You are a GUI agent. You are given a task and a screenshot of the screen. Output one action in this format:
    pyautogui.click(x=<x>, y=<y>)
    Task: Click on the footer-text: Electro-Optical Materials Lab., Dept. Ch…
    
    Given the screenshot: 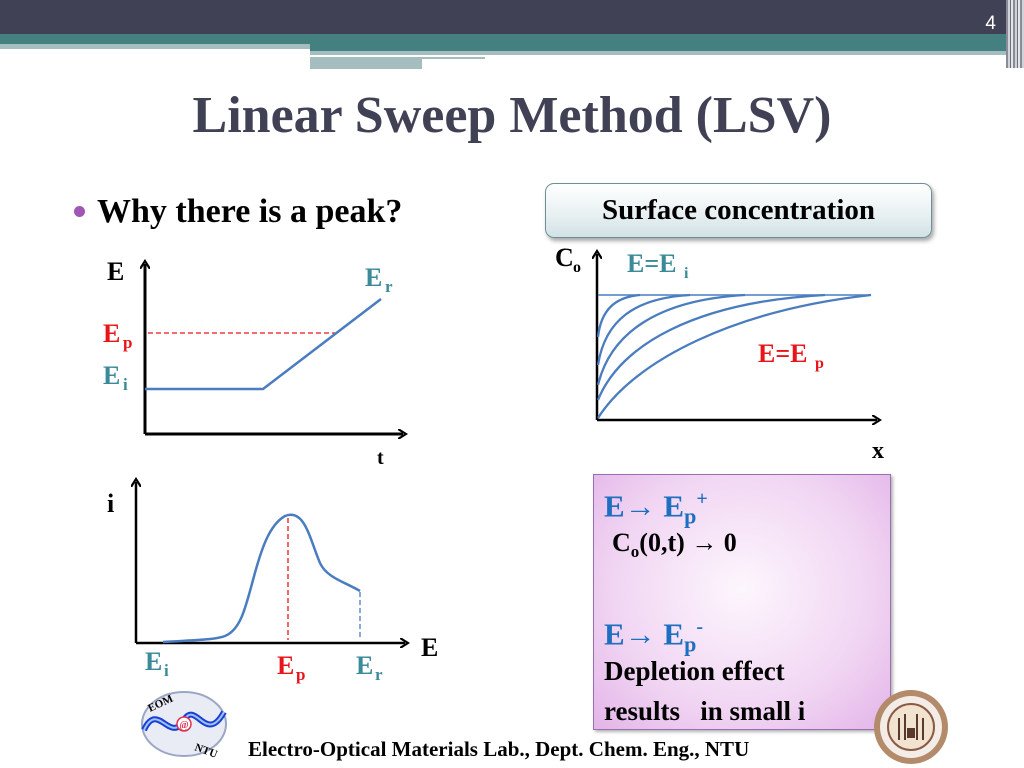 What is the action you would take?
    pyautogui.click(x=499, y=749)
    